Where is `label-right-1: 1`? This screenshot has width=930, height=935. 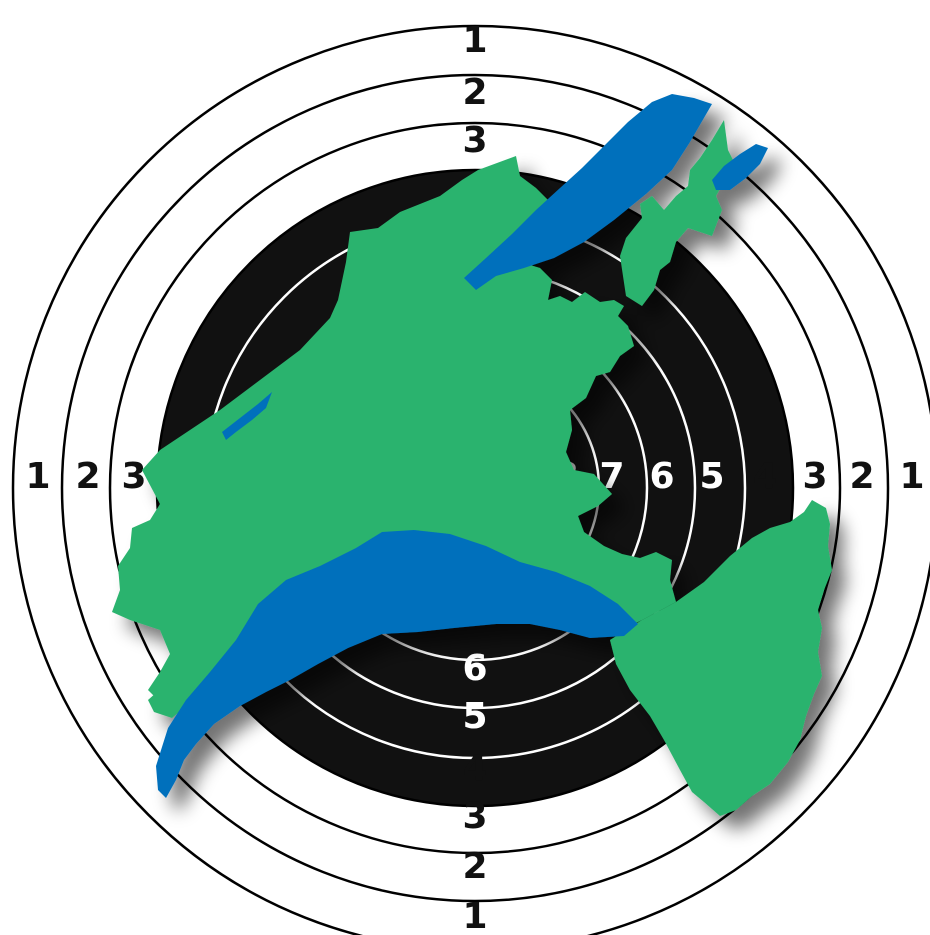 label-right-1: 1 is located at coordinates (911, 476).